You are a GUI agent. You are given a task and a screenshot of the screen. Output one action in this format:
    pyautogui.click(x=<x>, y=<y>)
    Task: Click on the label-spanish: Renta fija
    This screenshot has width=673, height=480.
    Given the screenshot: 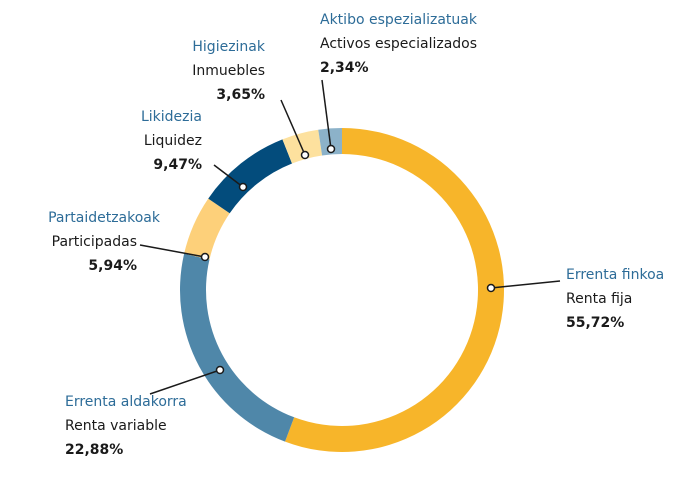 What is the action you would take?
    pyautogui.click(x=599, y=299)
    